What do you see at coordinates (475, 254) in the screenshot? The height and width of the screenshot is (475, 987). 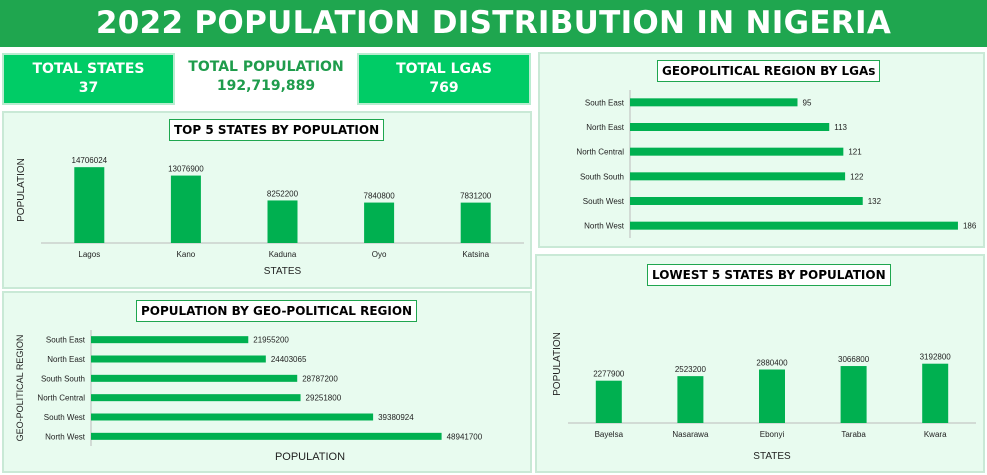 I see `x-tick-label: Katsina` at bounding box center [475, 254].